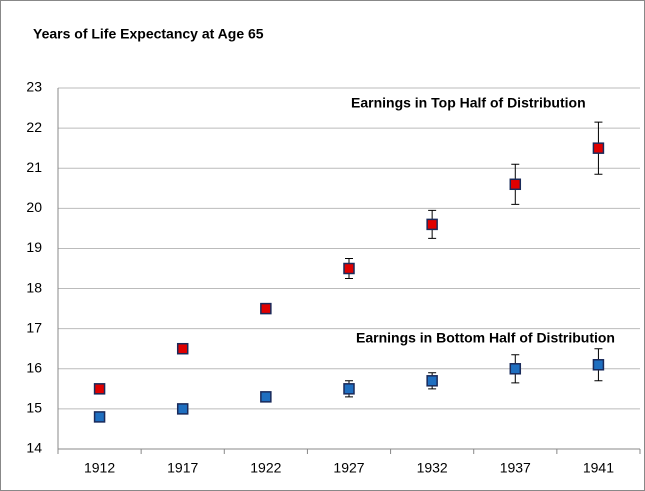  I want to click on x-tick-label: 1917, so click(182, 468).